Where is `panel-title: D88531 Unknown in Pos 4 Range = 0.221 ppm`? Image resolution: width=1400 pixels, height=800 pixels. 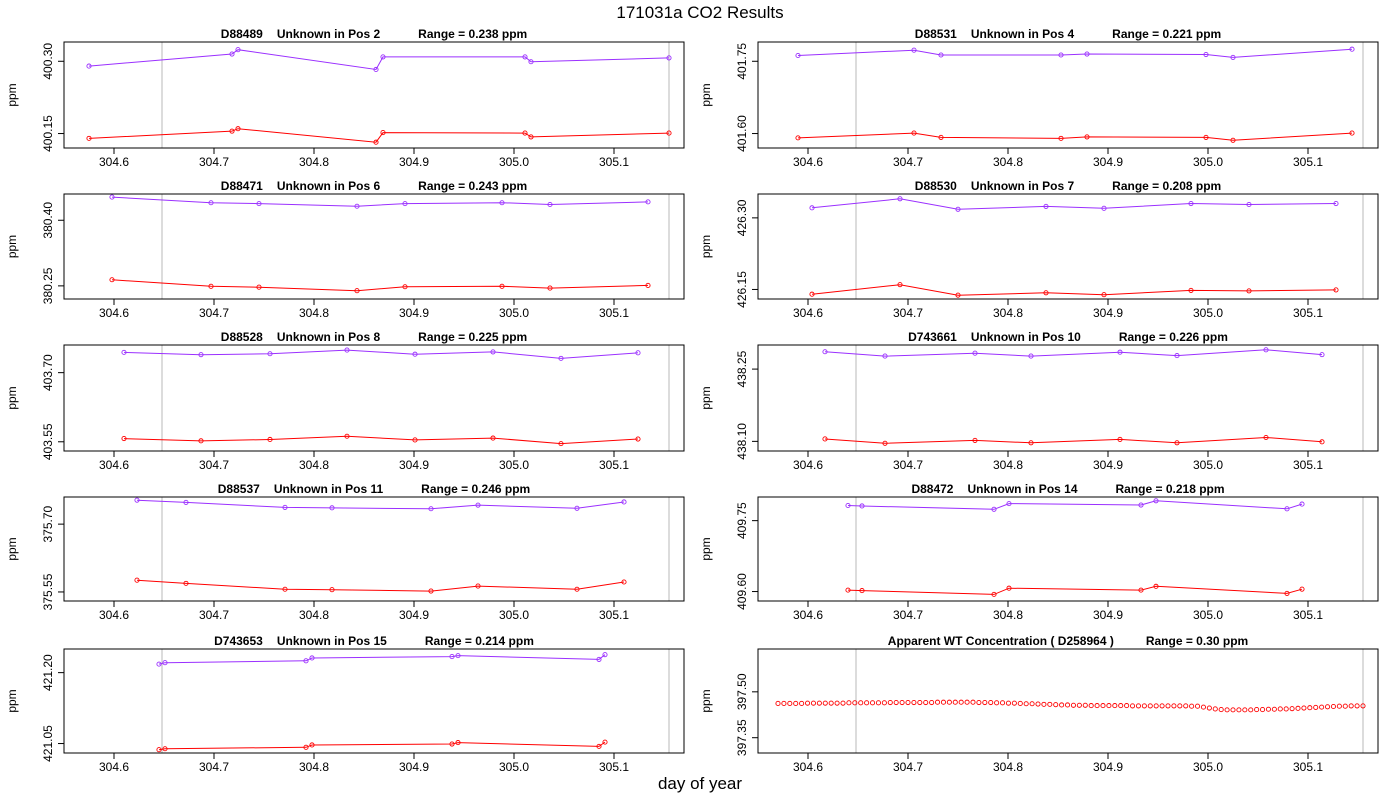
panel-title: D88531 Unknown in Pos 4 Range = 0.221 ppm is located at coordinates (1068, 34).